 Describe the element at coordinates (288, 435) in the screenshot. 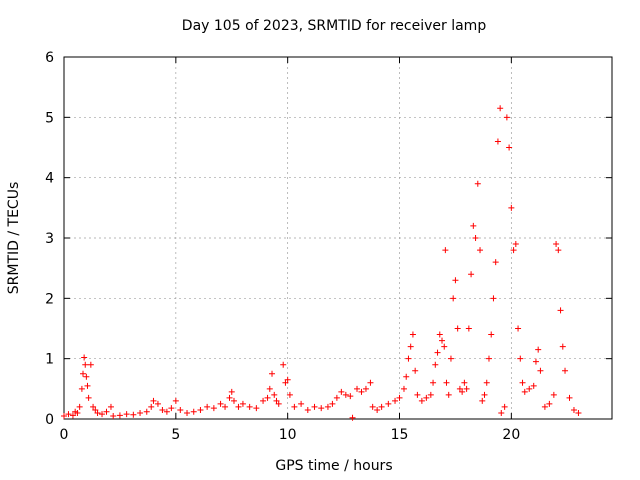

I see `x-tick-label: 10` at that location.